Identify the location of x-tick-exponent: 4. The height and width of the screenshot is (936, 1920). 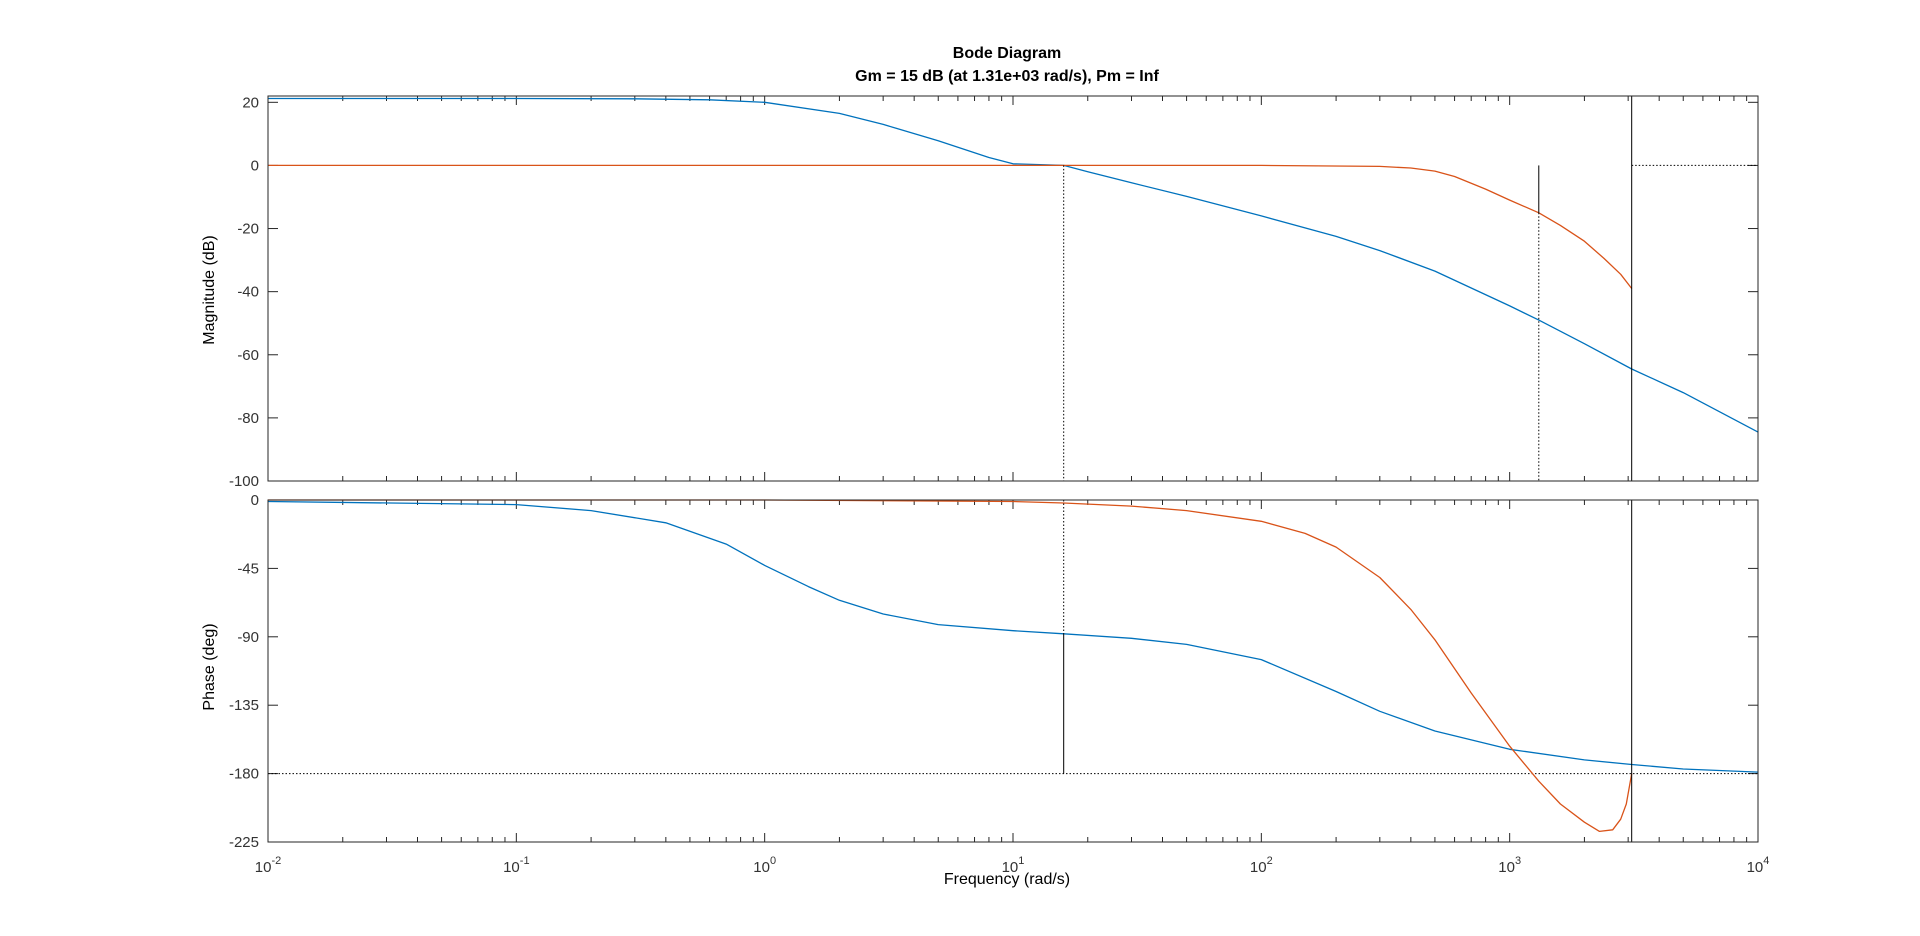
(1766, 861).